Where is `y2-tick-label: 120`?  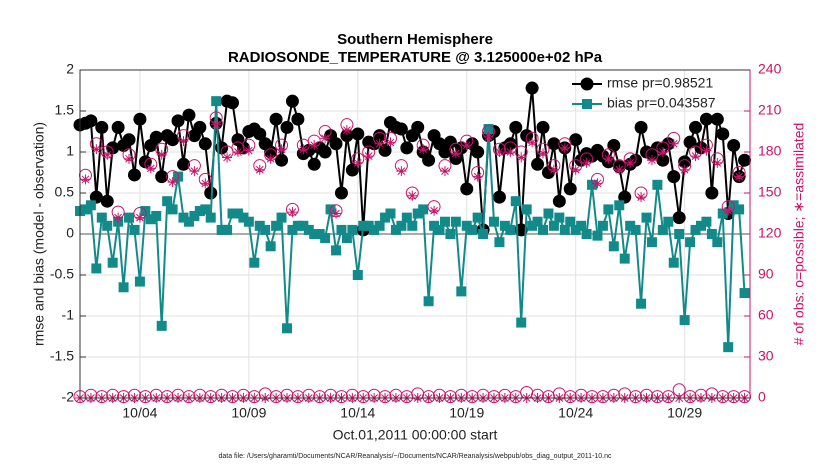
y2-tick-label: 120 is located at coordinates (770, 233).